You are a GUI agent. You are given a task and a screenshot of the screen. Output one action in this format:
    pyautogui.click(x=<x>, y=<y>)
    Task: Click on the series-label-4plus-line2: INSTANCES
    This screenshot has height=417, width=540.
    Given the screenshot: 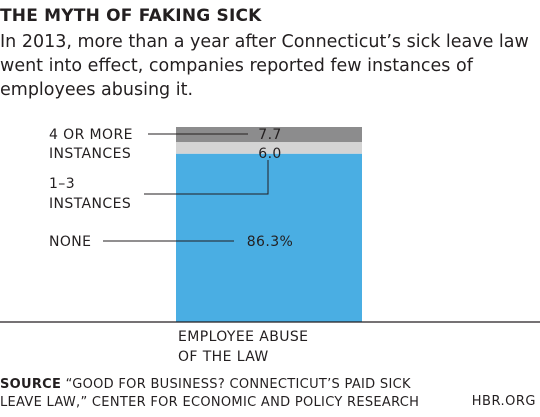 What is the action you would take?
    pyautogui.click(x=90, y=154)
    